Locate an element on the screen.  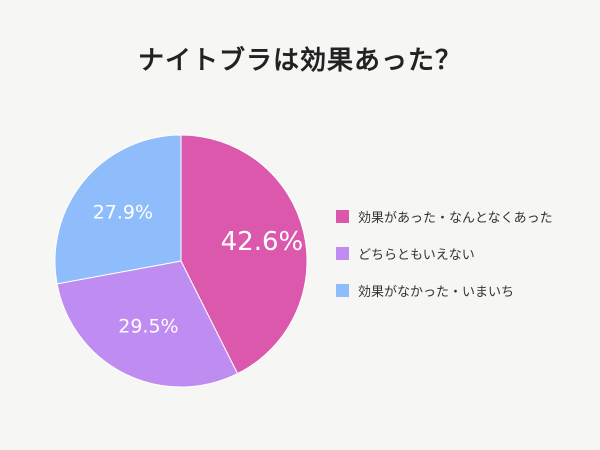
pie-value-labels: 42.6% 29.5% 27.9% is located at coordinates (198, 270).